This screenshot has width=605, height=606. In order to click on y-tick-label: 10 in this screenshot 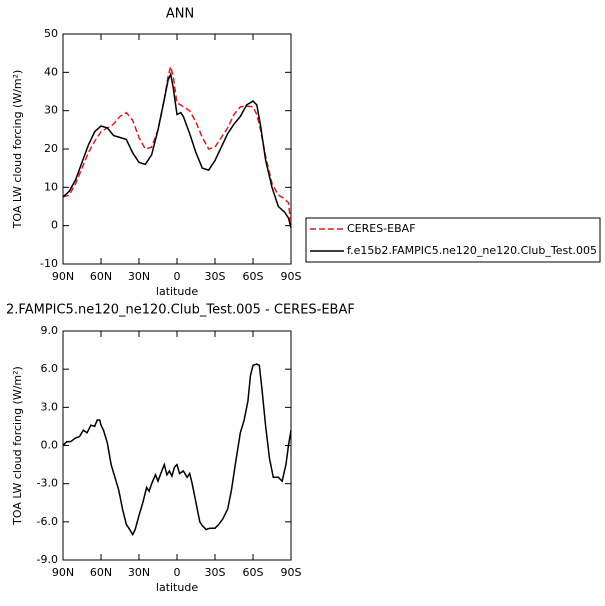, I will do `click(51, 186)`.